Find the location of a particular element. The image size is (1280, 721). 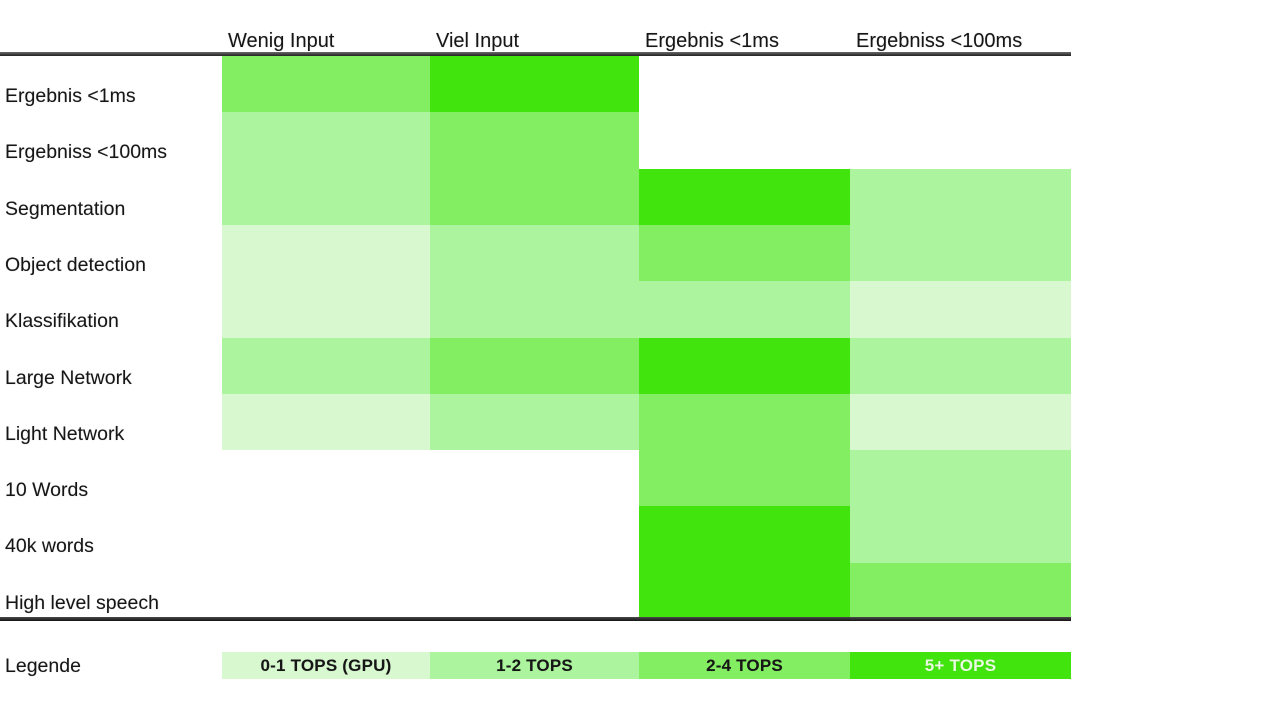

row-label: High level speech is located at coordinates (82, 603).